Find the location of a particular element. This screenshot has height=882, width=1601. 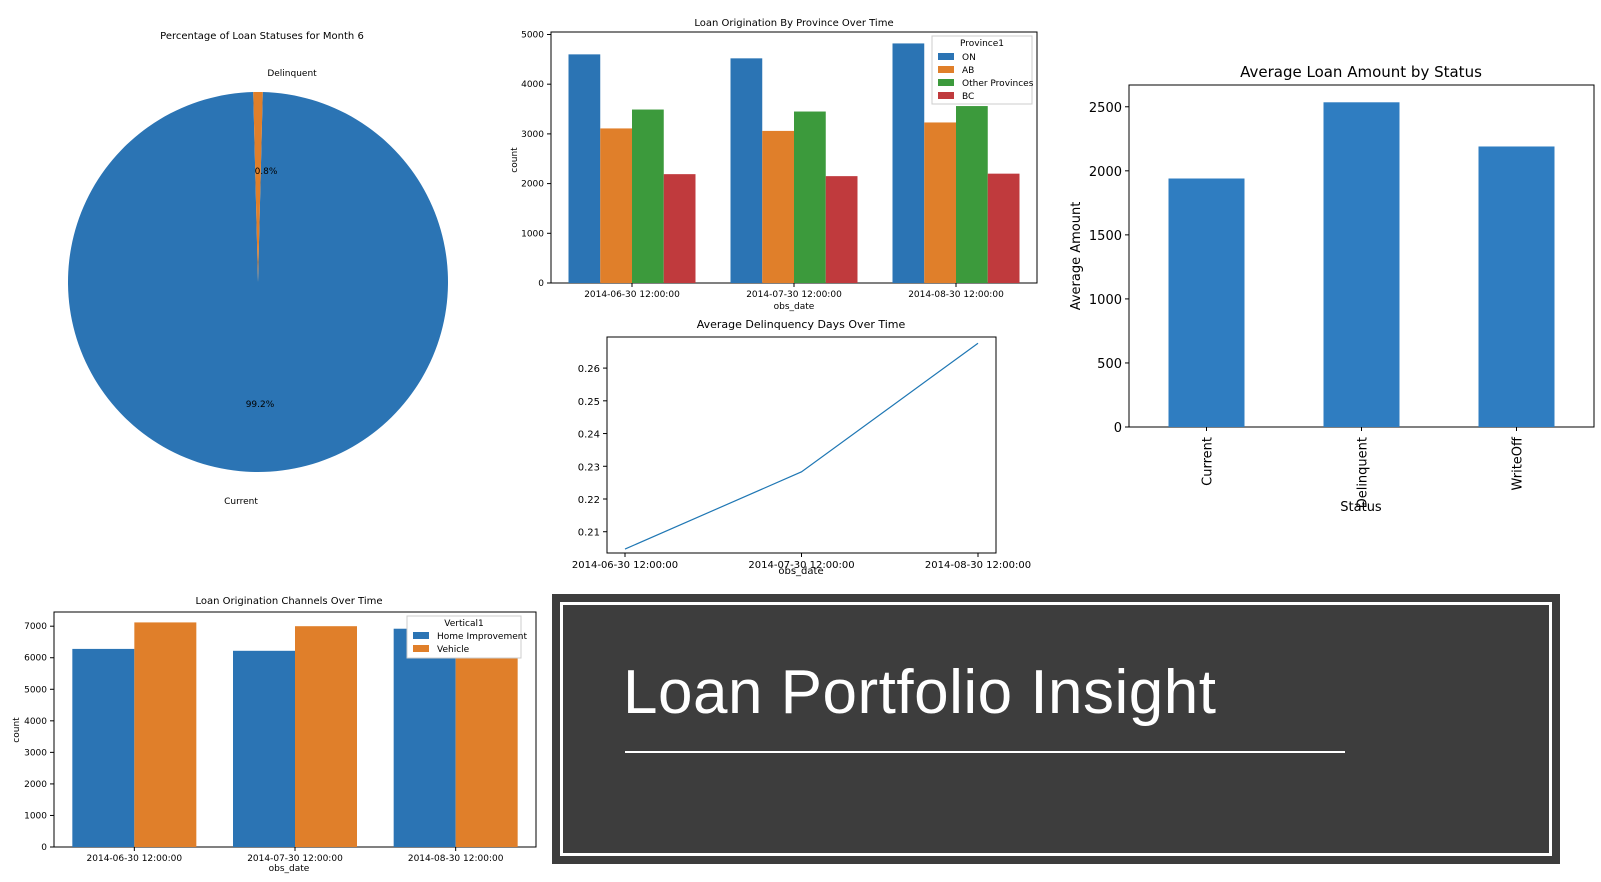

province-title: Loan Origination By Province Over Time is located at coordinates (793, 23).